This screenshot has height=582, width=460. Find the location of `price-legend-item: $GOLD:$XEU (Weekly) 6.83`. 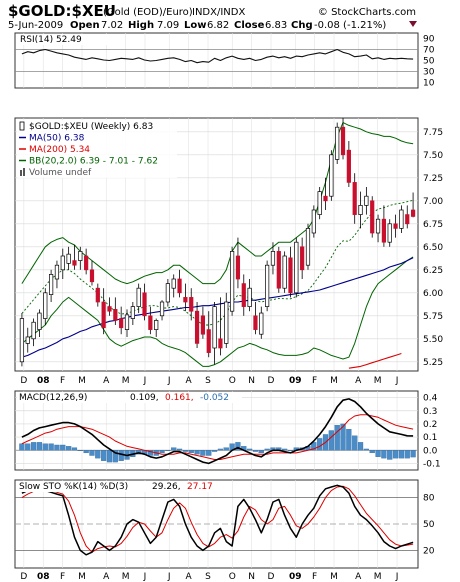

price-legend-item: $GOLD:$XEU (Weekly) 6.83 is located at coordinates (91, 127).